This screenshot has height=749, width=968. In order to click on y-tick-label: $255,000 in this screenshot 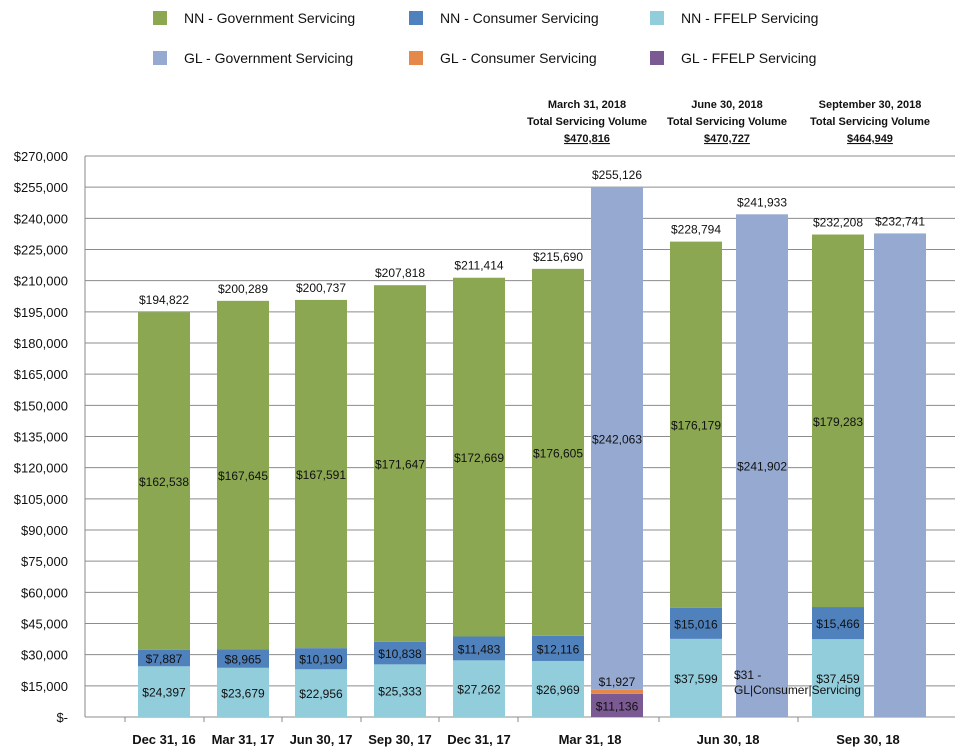, I will do `click(41, 187)`.